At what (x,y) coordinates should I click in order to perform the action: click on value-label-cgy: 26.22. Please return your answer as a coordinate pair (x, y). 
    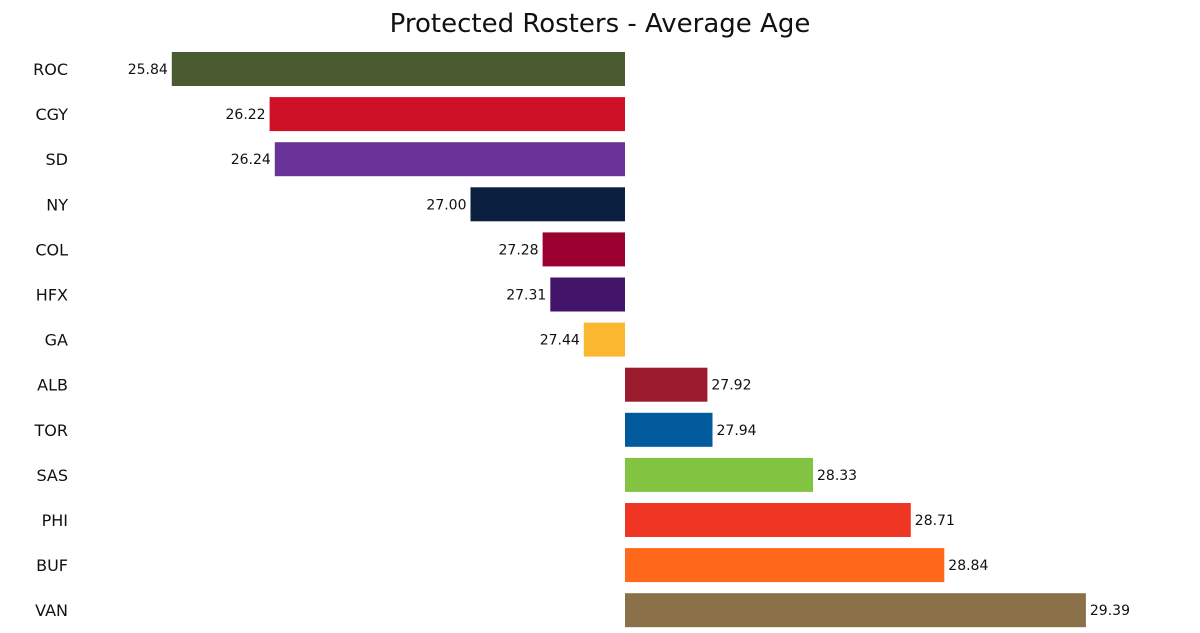
    Looking at the image, I should click on (246, 115).